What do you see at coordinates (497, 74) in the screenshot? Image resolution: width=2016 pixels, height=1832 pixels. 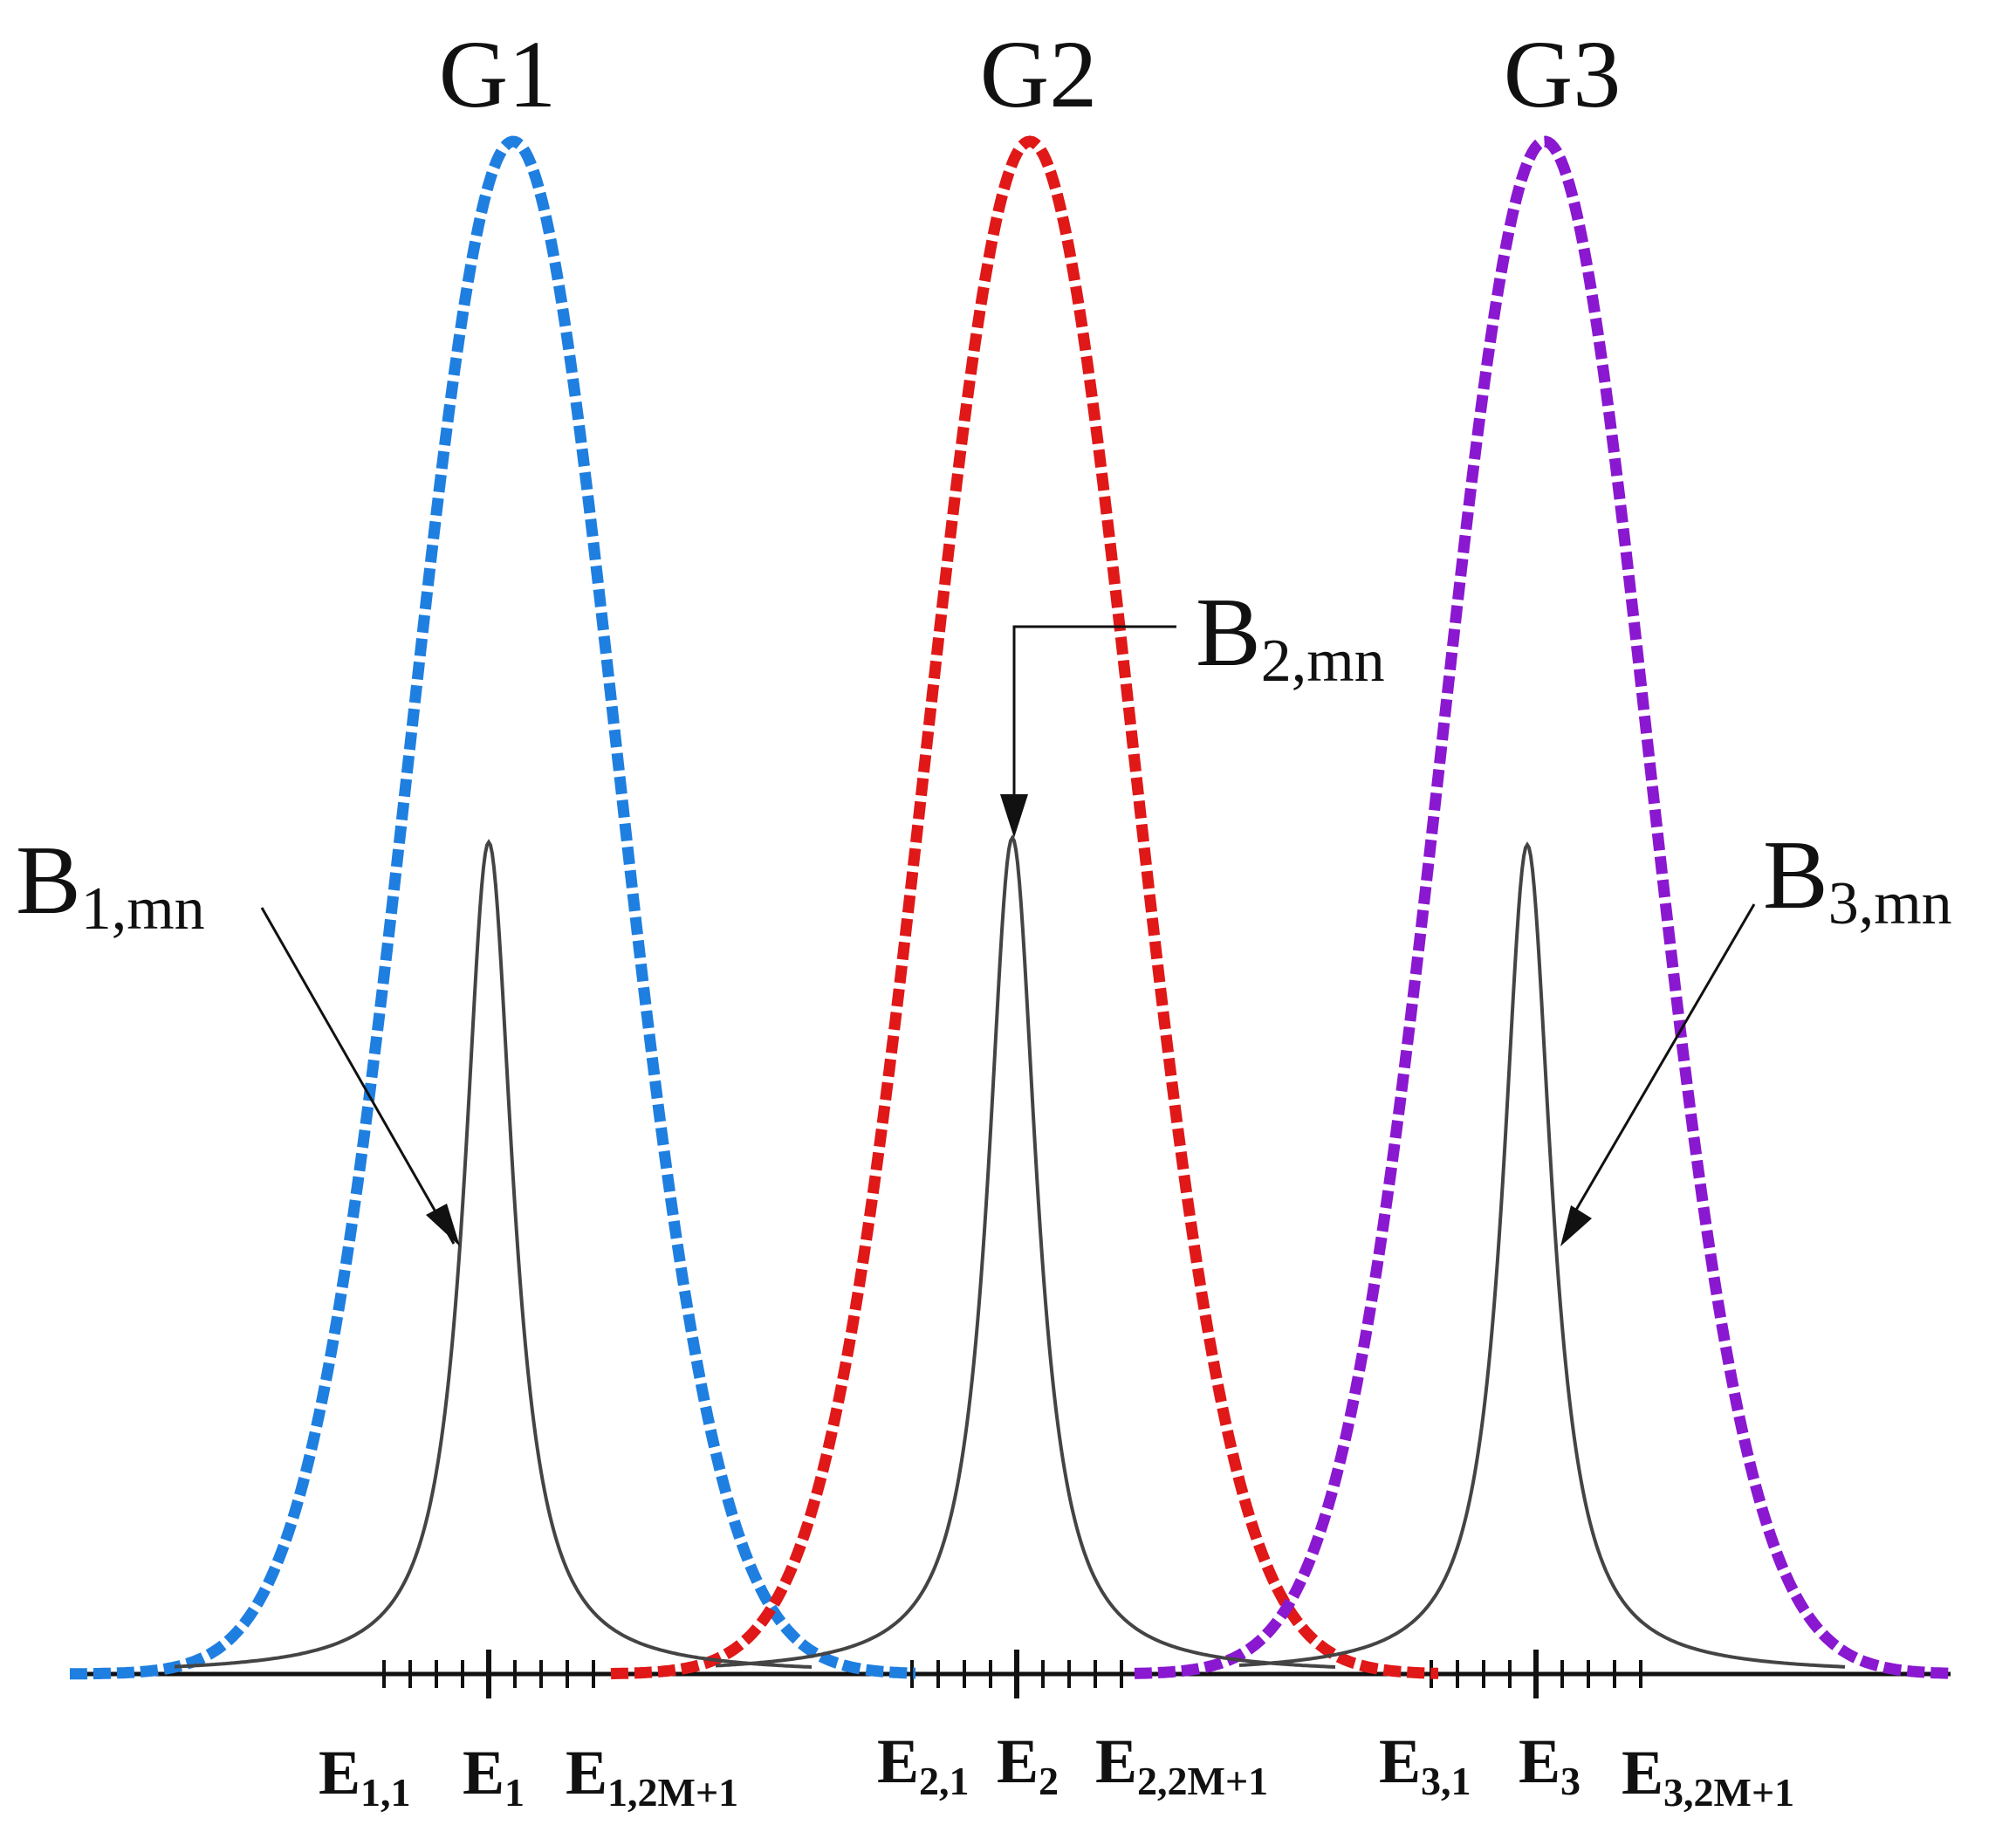 I see `g1-title: G1` at bounding box center [497, 74].